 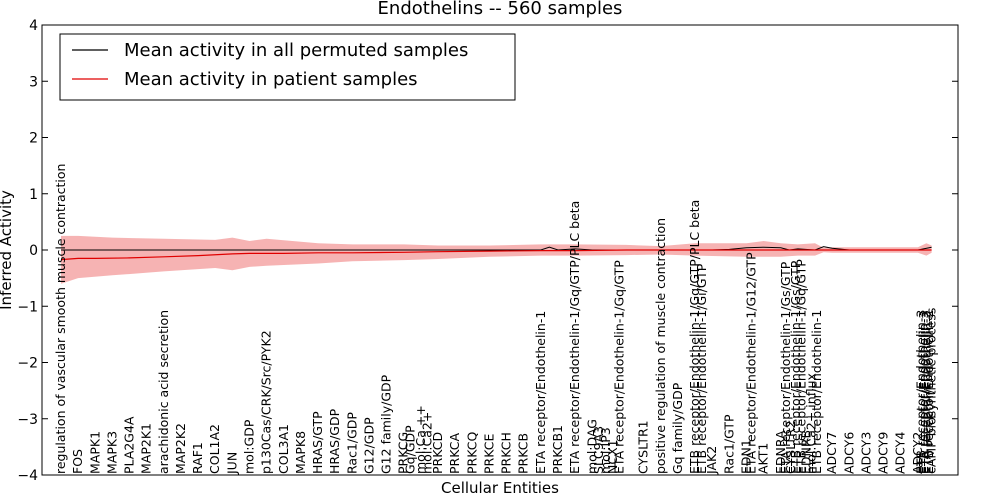 I want to click on x-category-label: ADCY2, so click(x=917, y=453).